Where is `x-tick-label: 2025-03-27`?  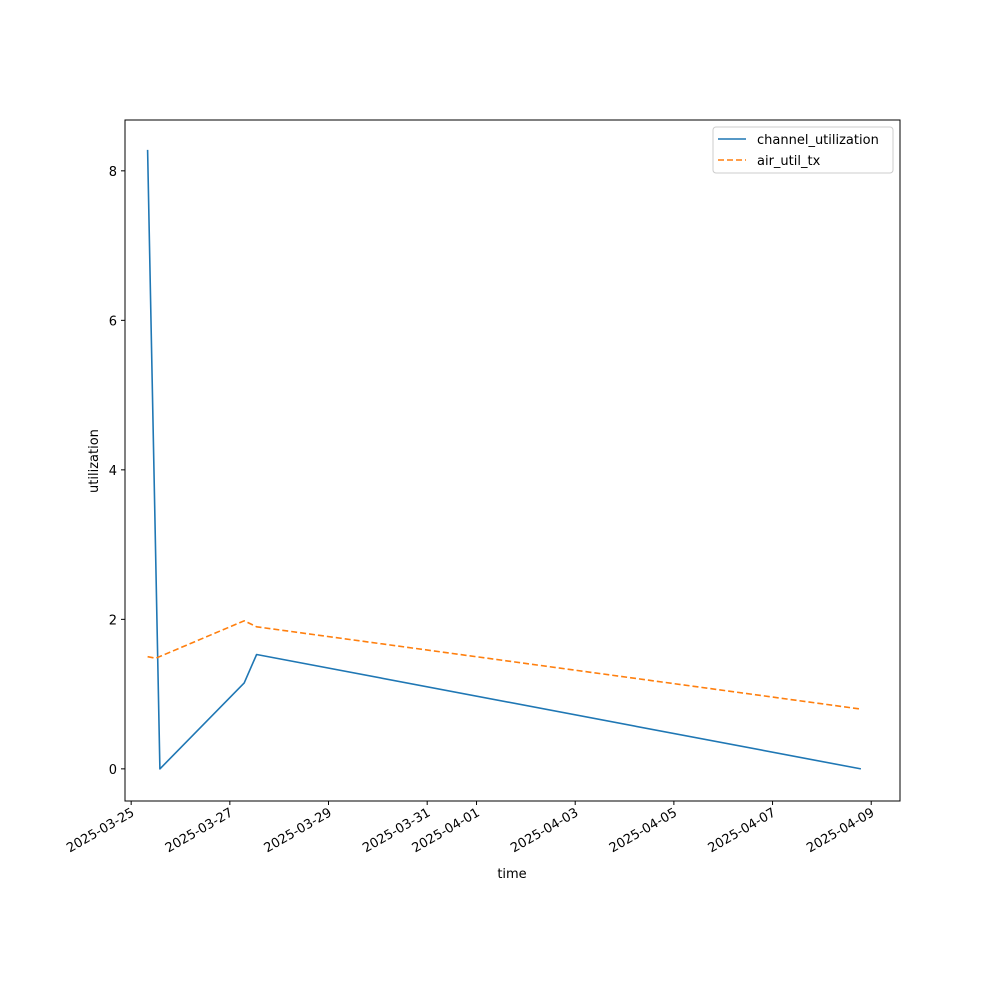
x-tick-label: 2025-03-27 is located at coordinates (199, 830).